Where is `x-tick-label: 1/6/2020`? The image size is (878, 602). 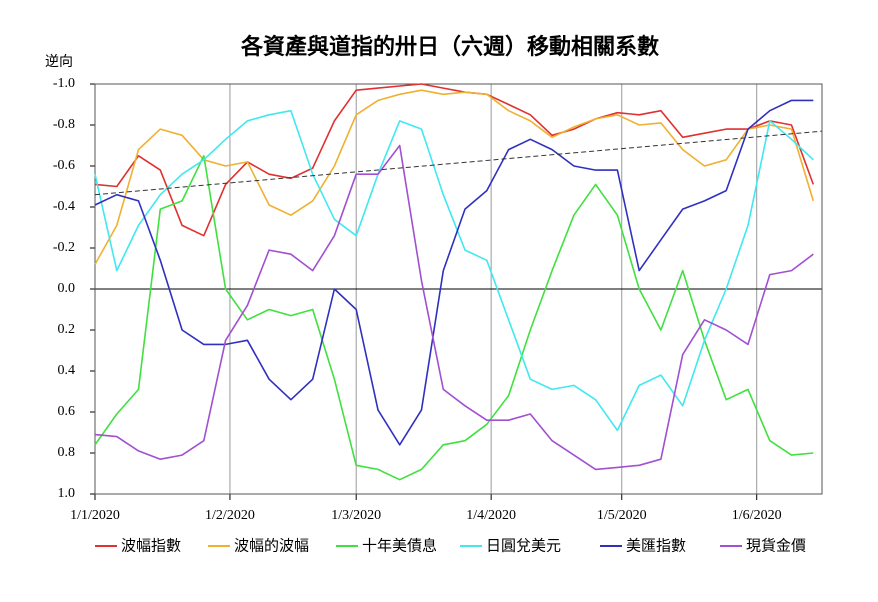
x-tick-label: 1/6/2020 is located at coordinates (757, 515).